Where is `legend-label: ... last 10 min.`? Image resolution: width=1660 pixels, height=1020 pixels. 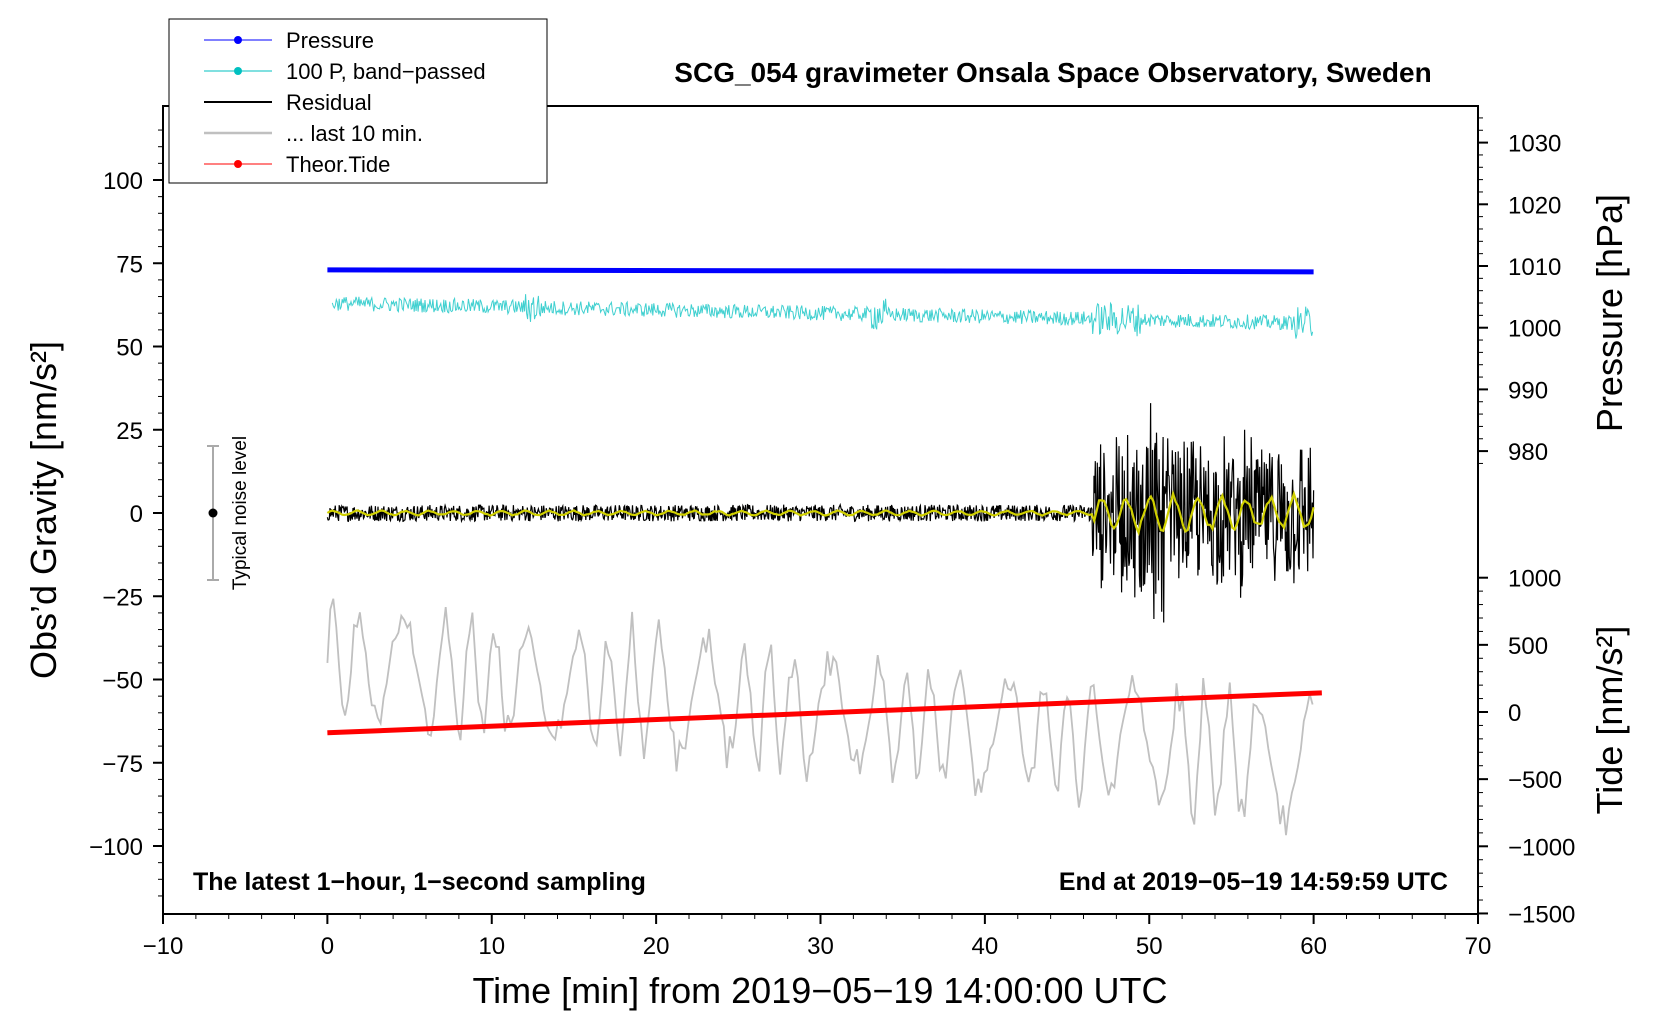
legend-label: ... last 10 min. is located at coordinates (354, 133).